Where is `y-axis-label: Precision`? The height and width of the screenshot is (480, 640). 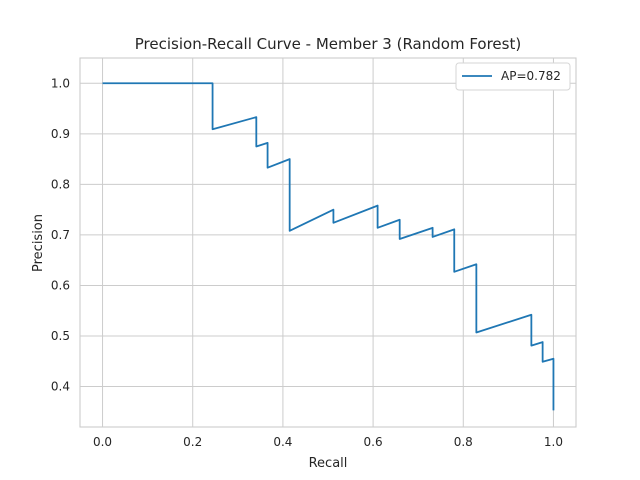 y-axis-label: Precision is located at coordinates (38, 243).